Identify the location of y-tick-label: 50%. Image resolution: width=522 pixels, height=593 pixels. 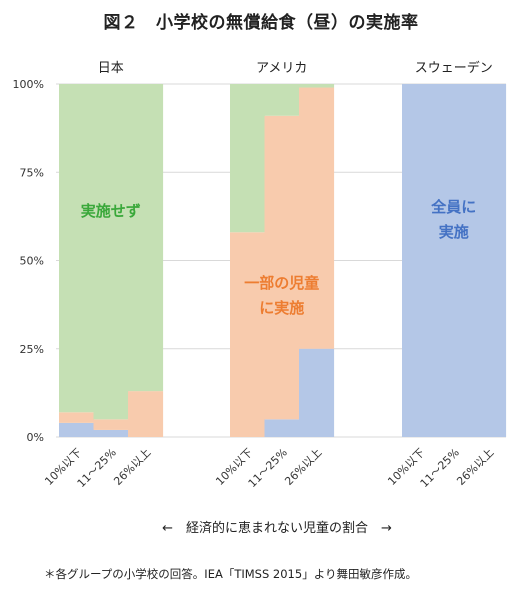
(32, 261).